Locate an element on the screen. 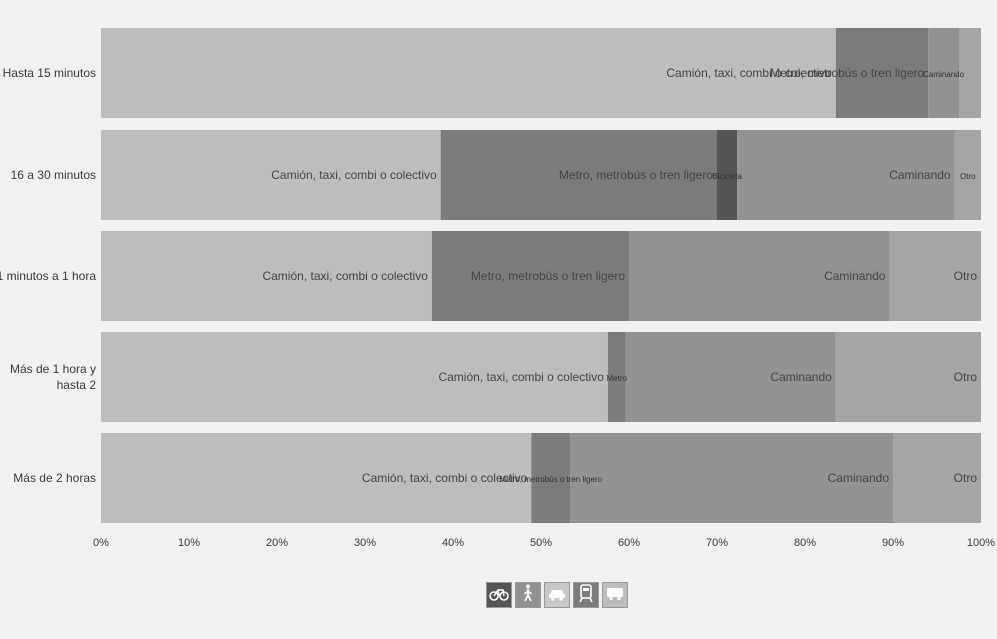 Image resolution: width=997 pixels, height=639 pixels. x-tick-label-9: 90% is located at coordinates (893, 543).